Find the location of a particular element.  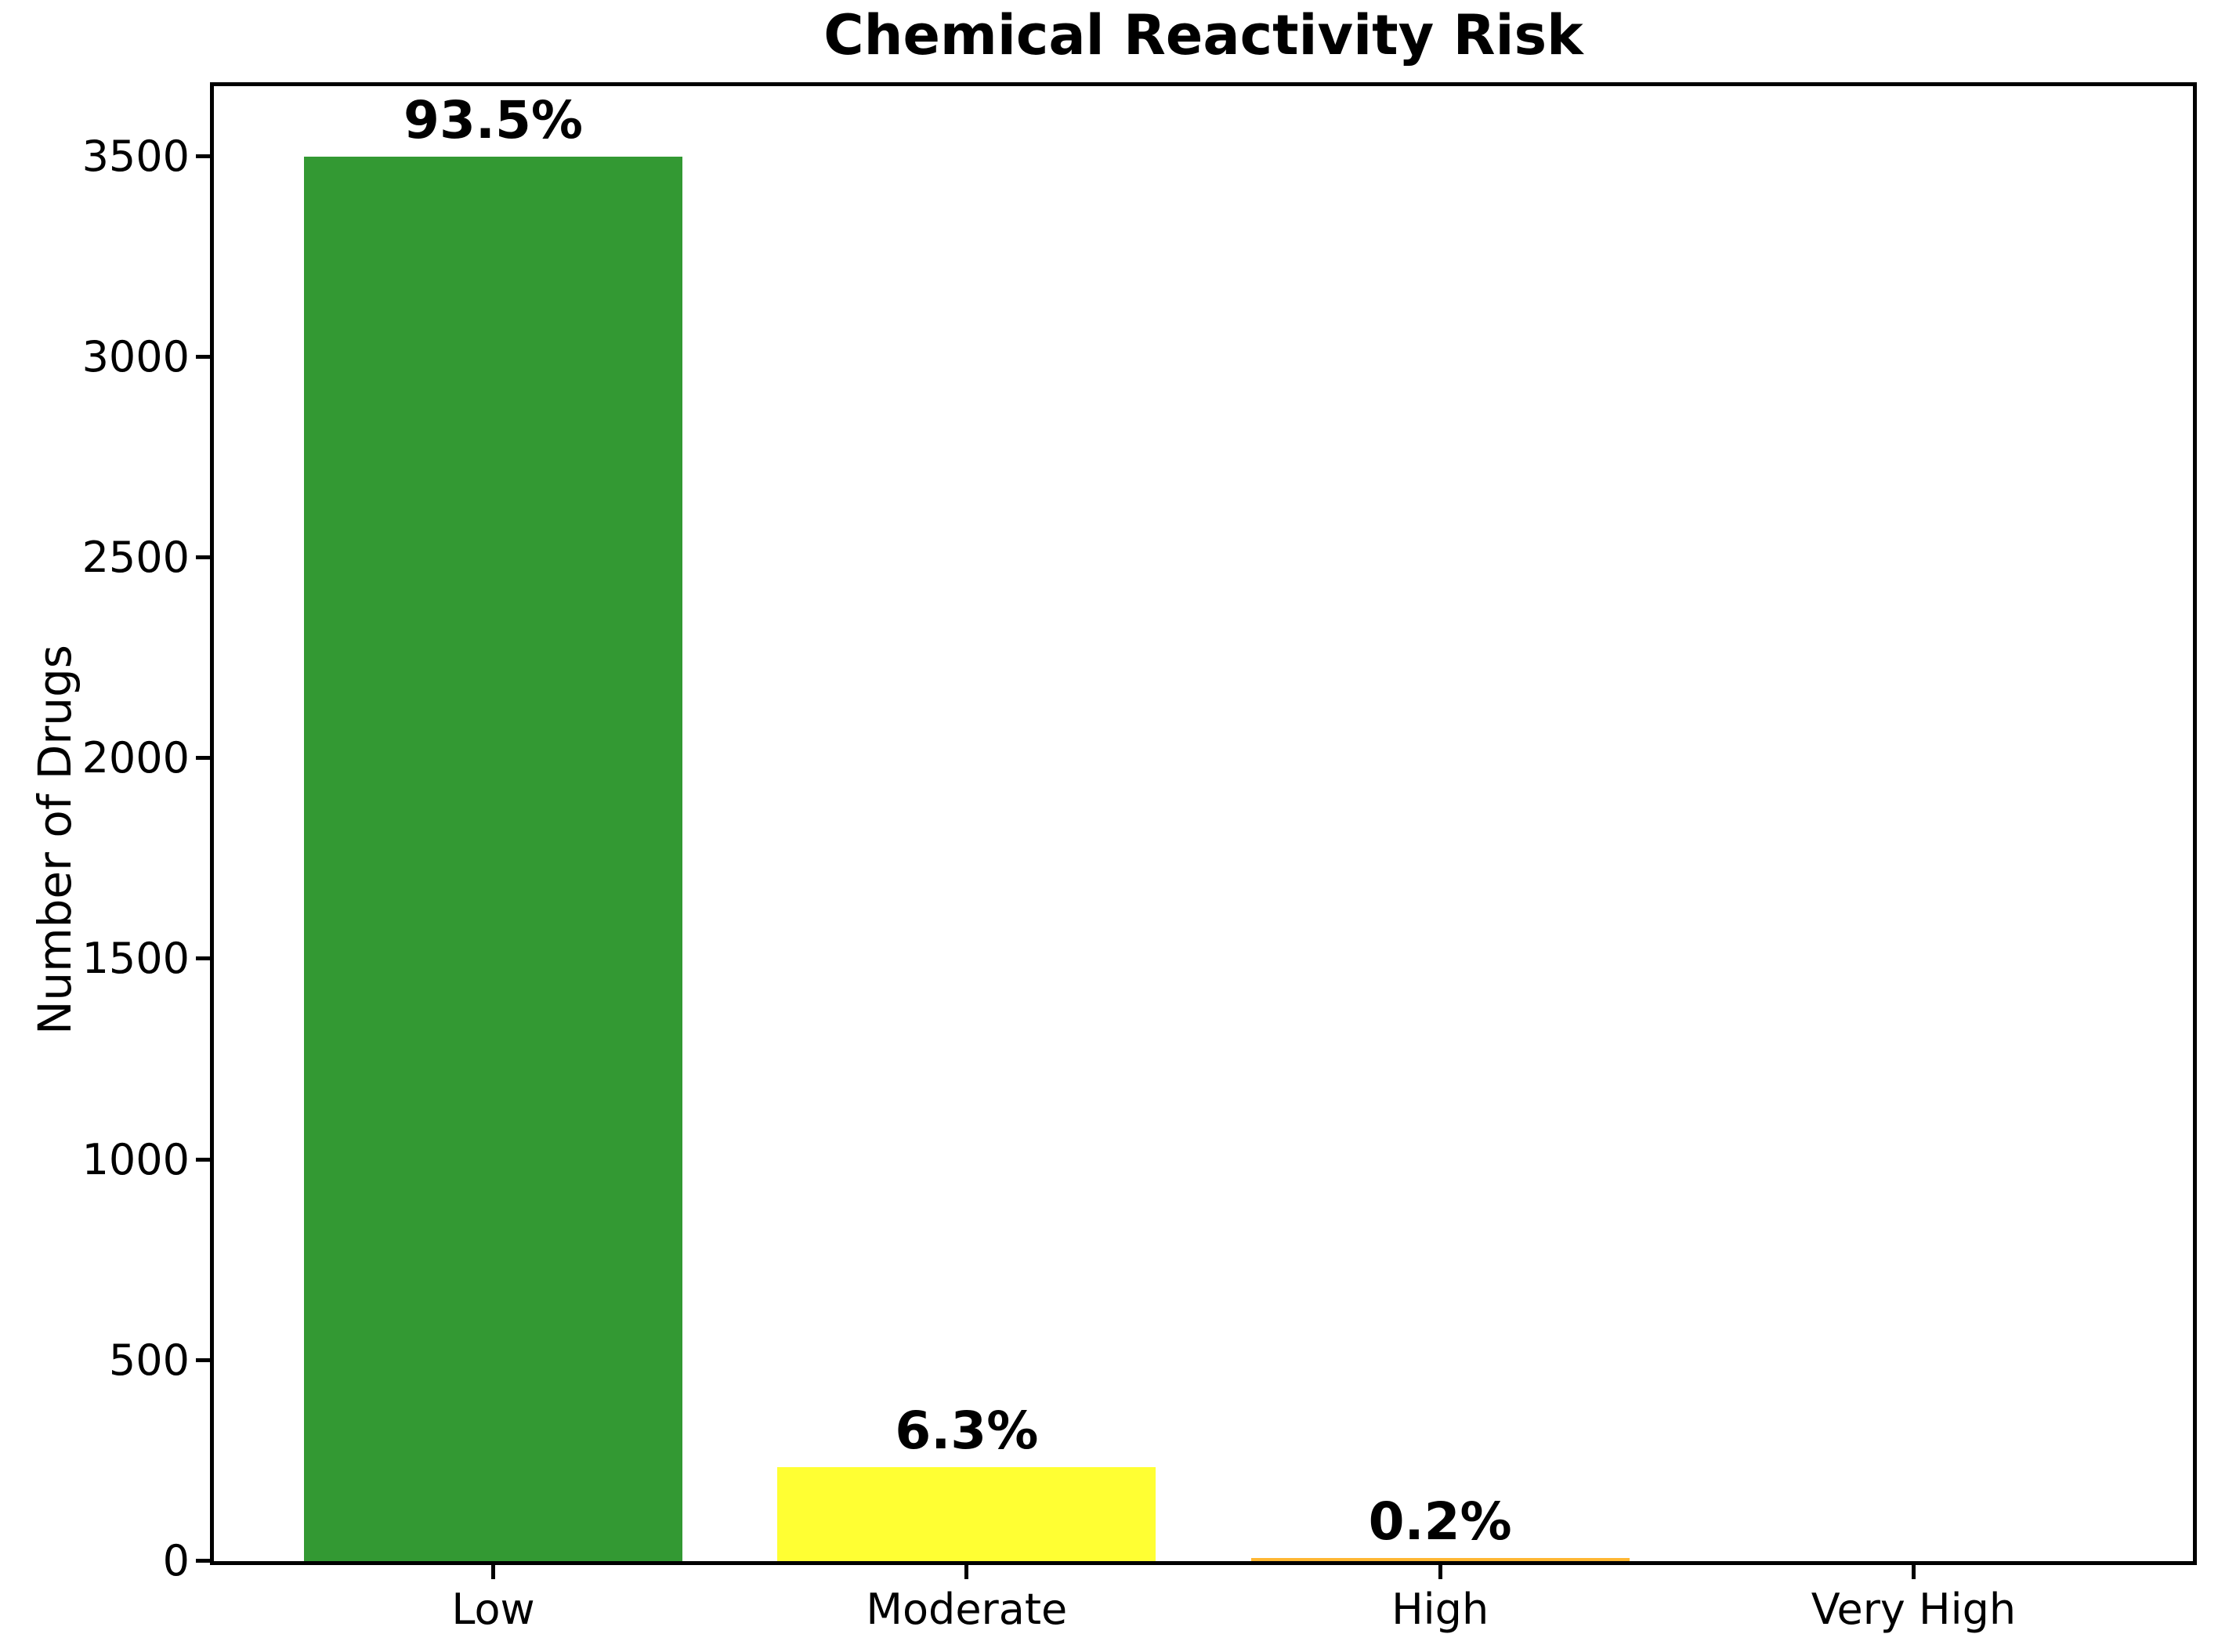

x-tick-mark-moderate is located at coordinates (967, 1572).